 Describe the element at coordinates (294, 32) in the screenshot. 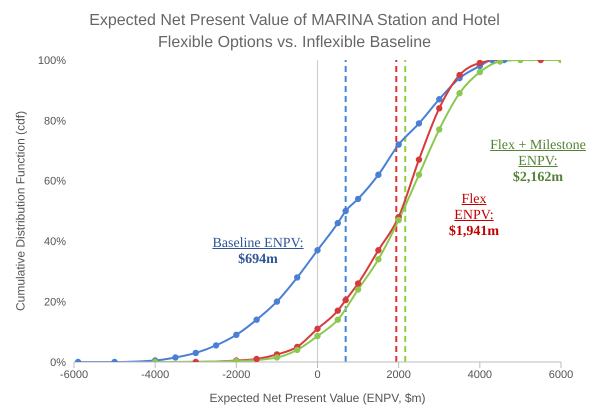

I see `chart-title: Expected Net Present Value of MARINA Station and Hotel Flexible Options vs. Inflexible Baseline` at that location.